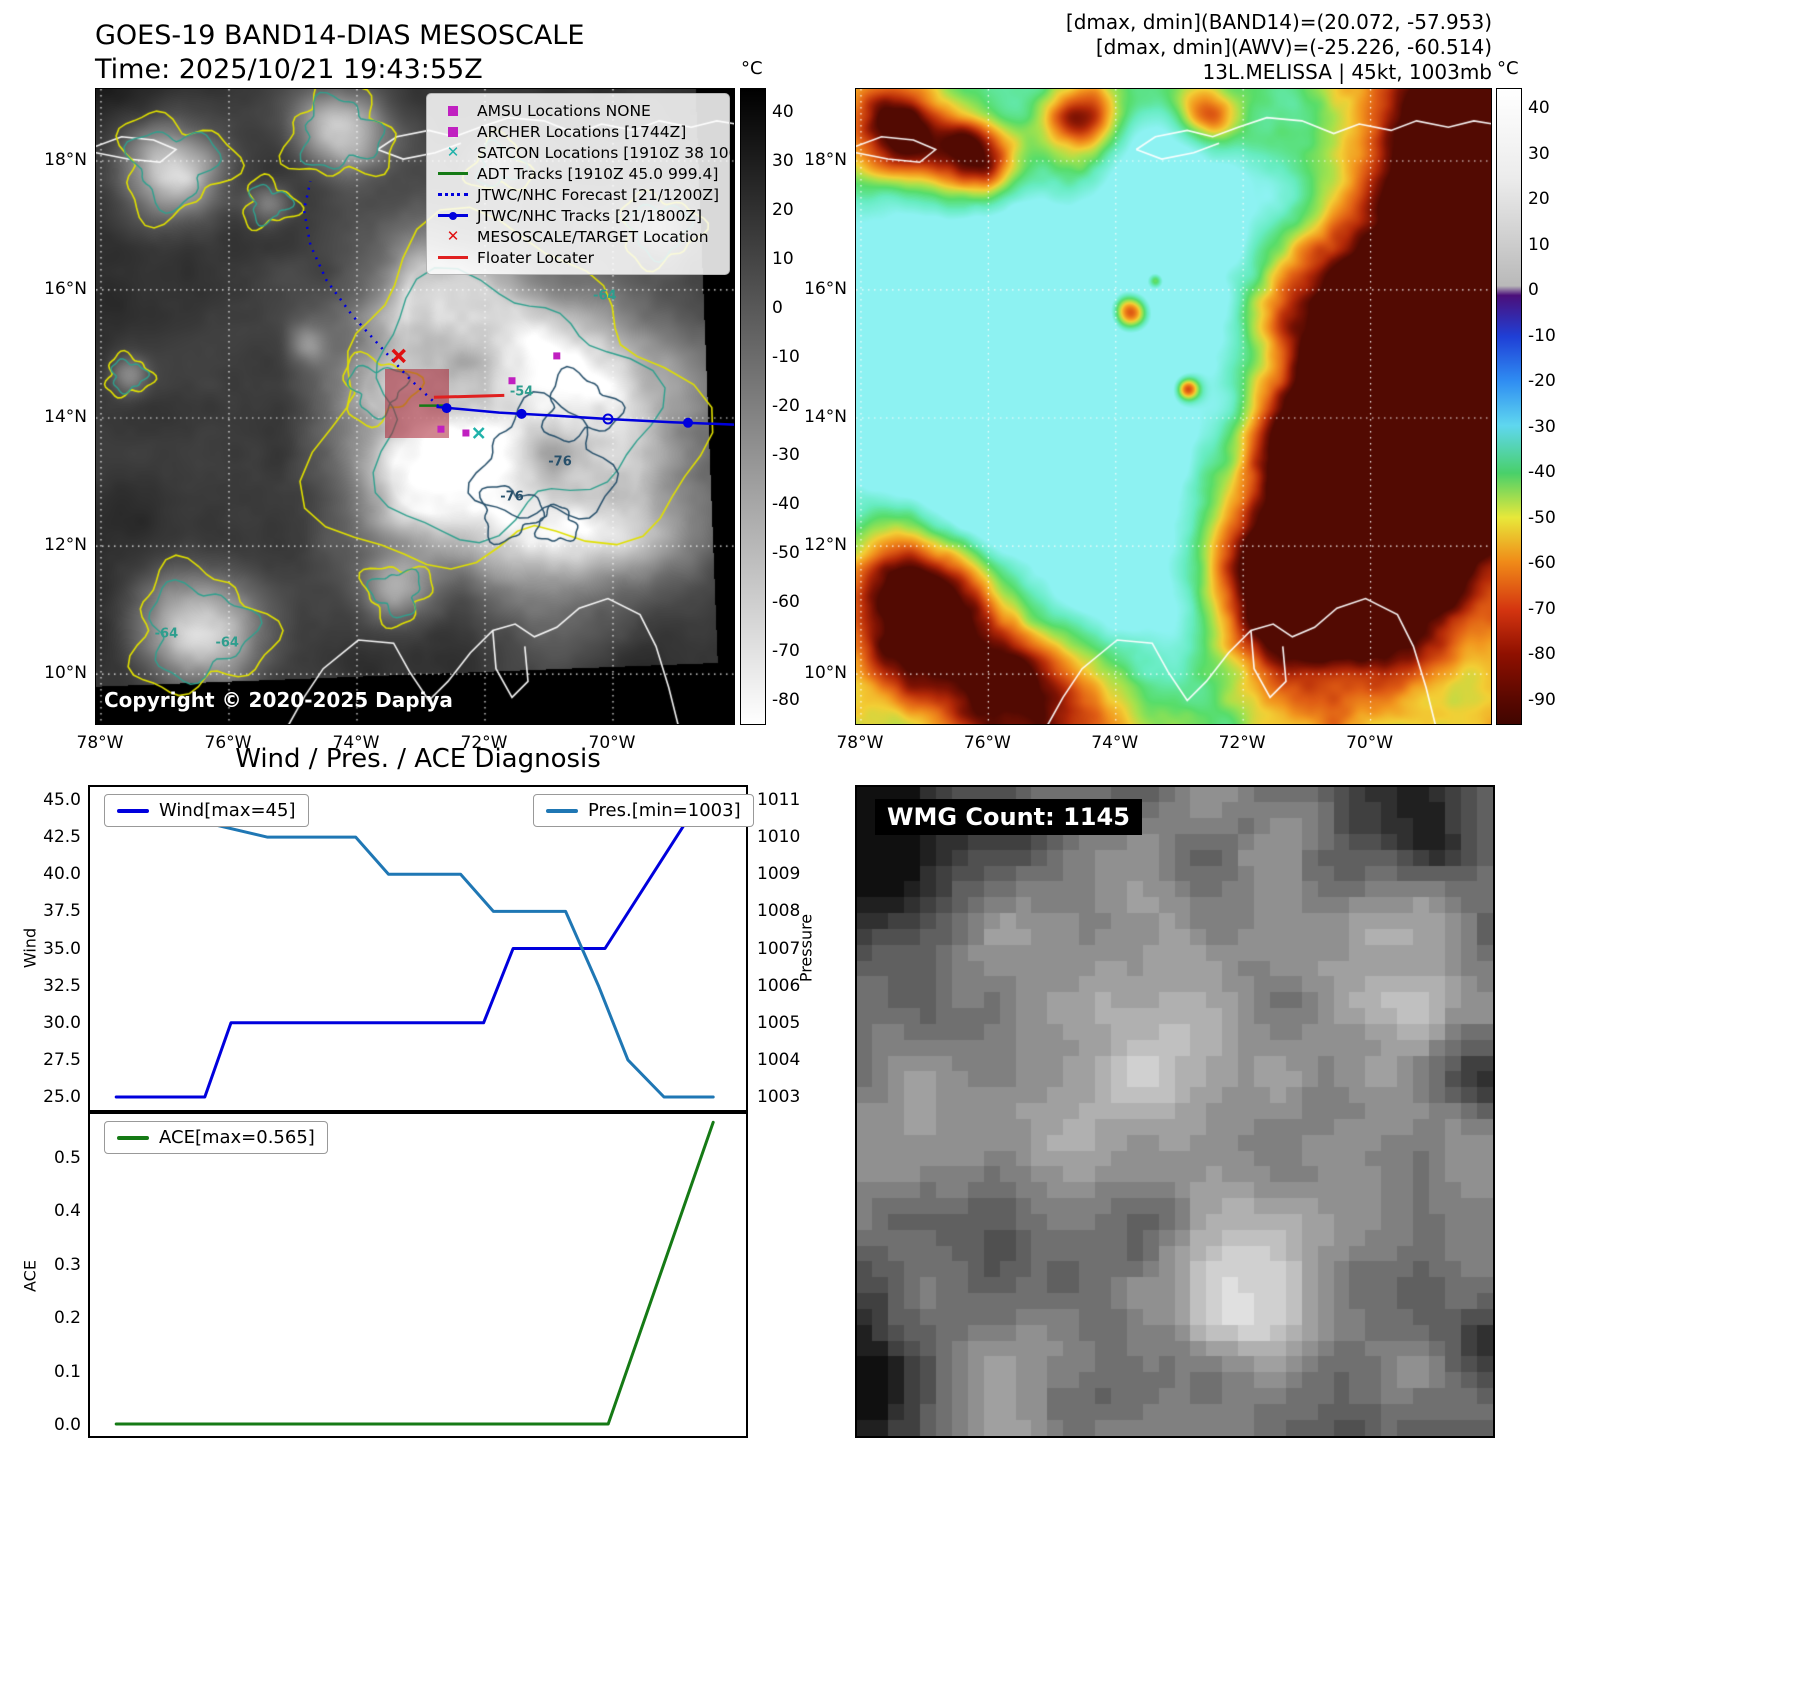 Image resolution: width=1801 pixels, height=1690 pixels. Describe the element at coordinates (289, 69) in the screenshot. I see `band14-time: Time: 2025/10/21 19:43:55Z` at that location.